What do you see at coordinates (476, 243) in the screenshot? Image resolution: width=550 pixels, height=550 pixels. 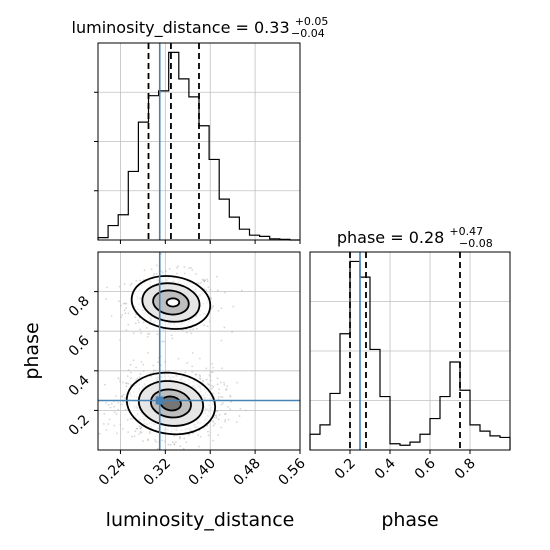 I see `phase-lower-error: −0.08` at bounding box center [476, 243].